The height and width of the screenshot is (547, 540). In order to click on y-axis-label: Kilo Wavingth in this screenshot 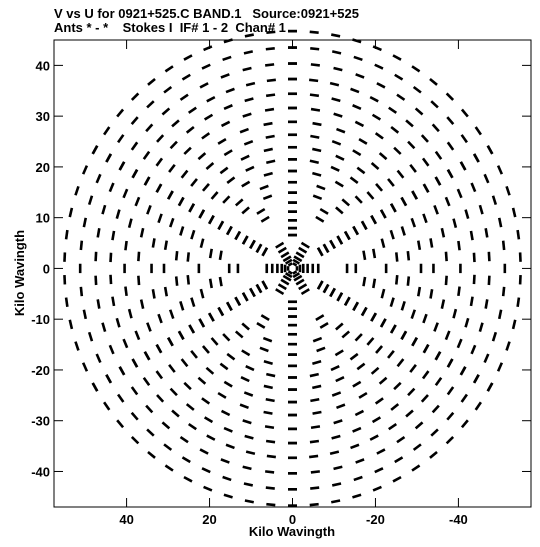, I will do `click(19, 273)`.